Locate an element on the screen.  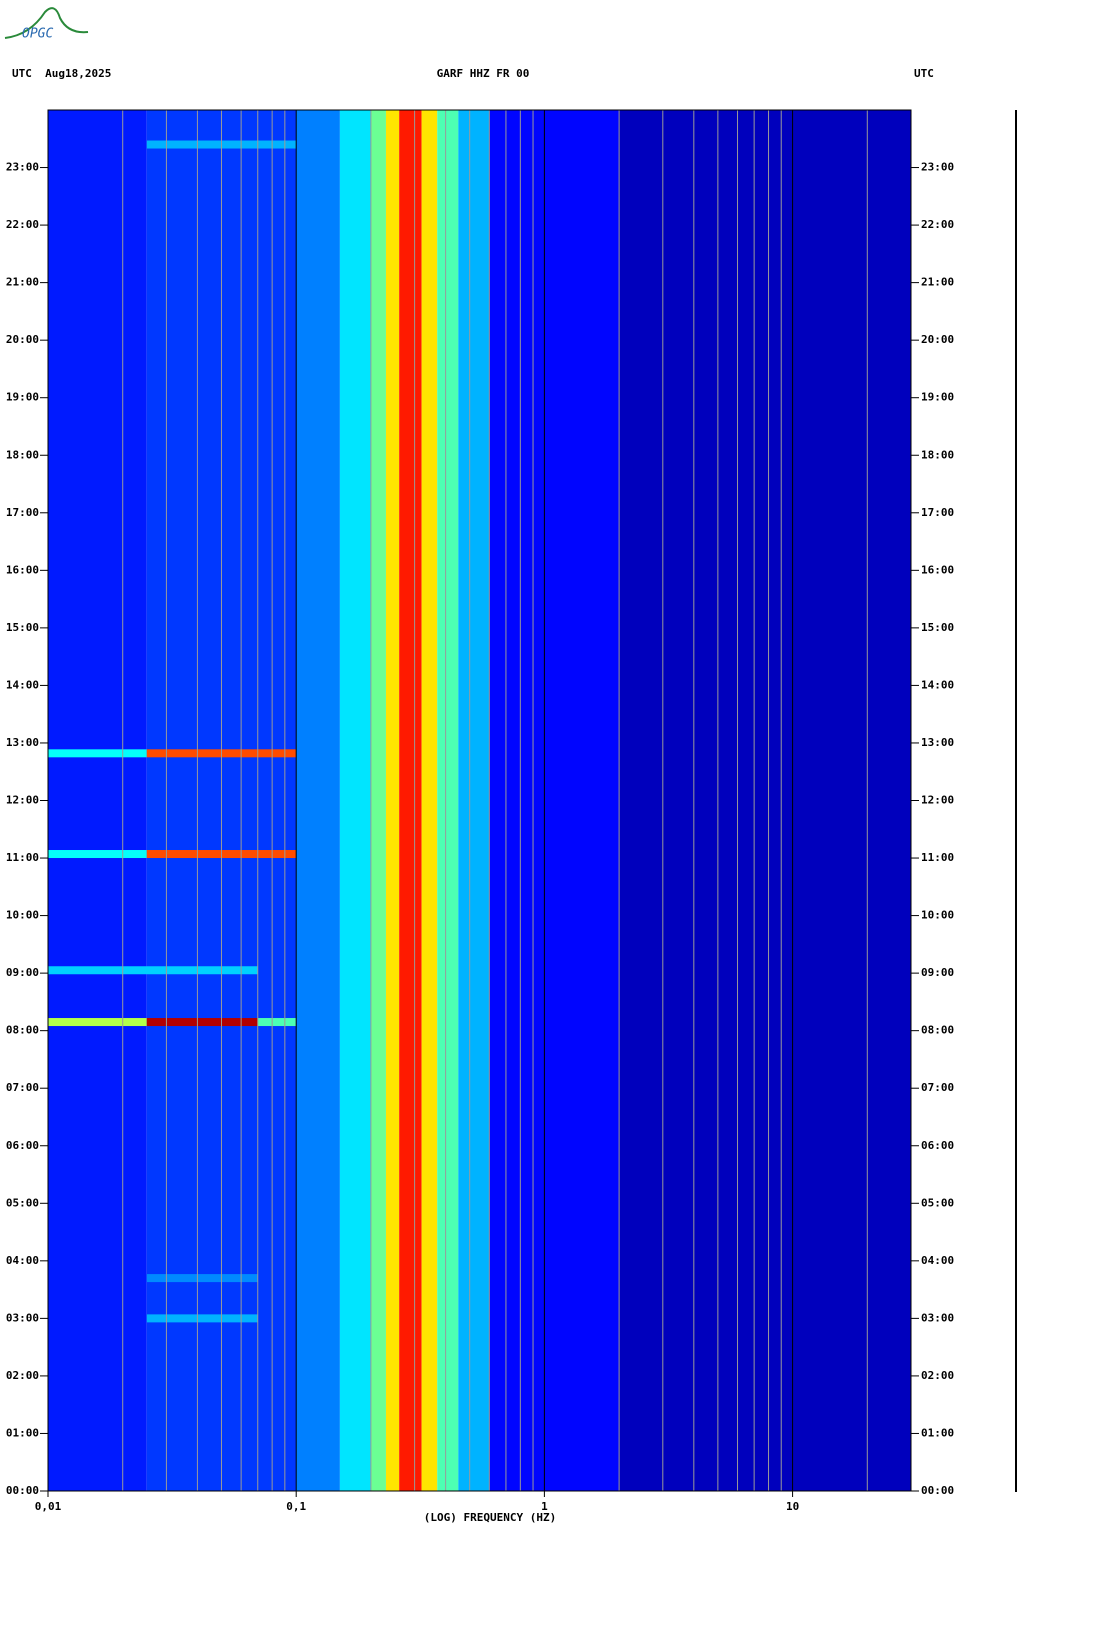
y-tick-label: 04:00 is located at coordinates (22, 1260).